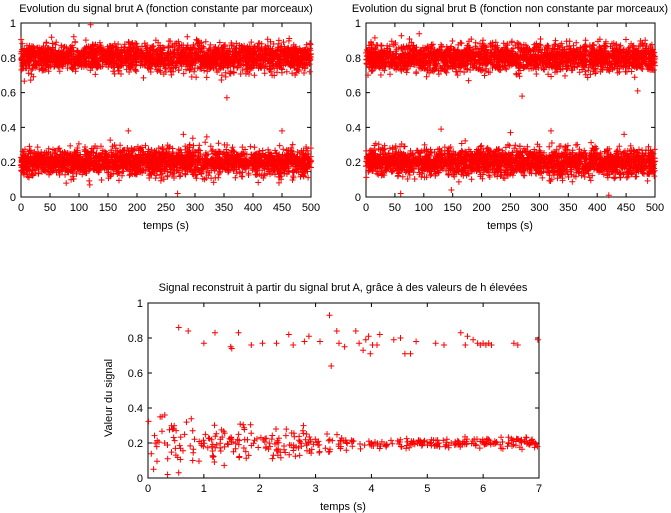  I want to click on y-tick-label: 0.8, so click(8, 59).